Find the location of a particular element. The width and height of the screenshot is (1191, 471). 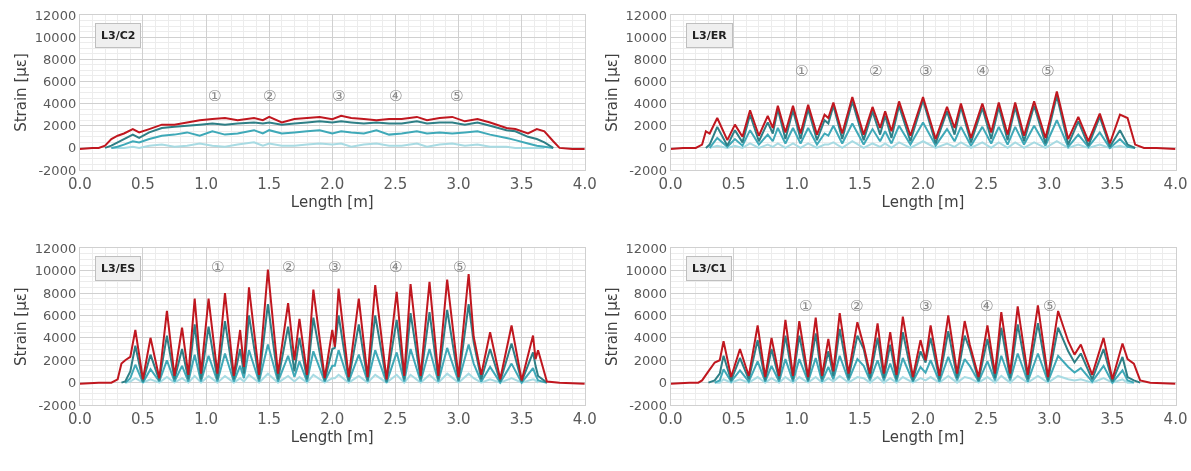

text: L3/C1 is located at coordinates (709, 268).